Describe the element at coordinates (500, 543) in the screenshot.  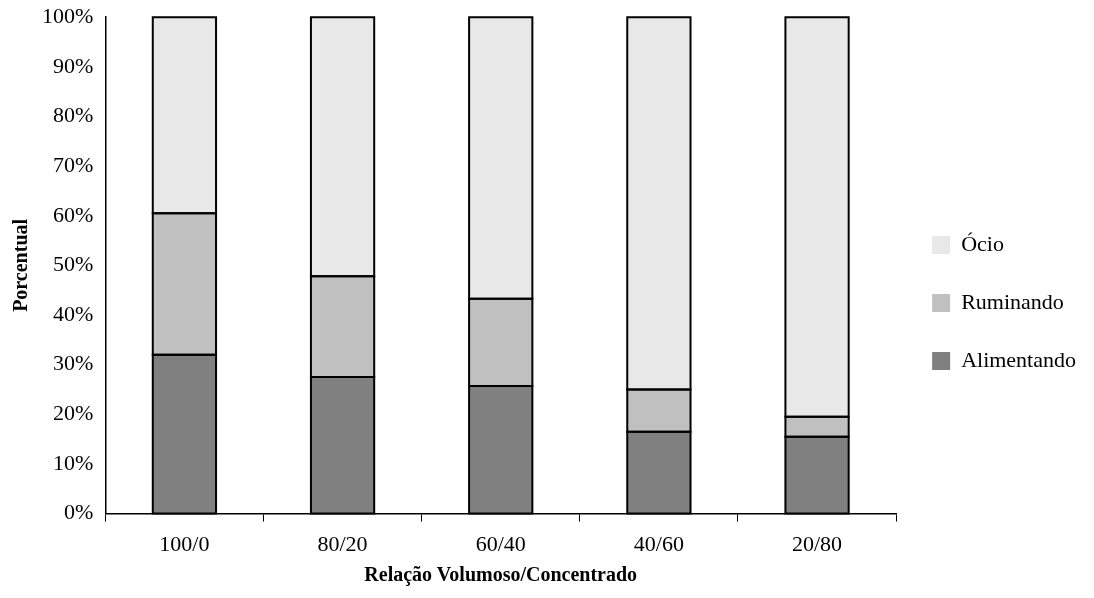
I see `x-tick-label: 60/40` at that location.